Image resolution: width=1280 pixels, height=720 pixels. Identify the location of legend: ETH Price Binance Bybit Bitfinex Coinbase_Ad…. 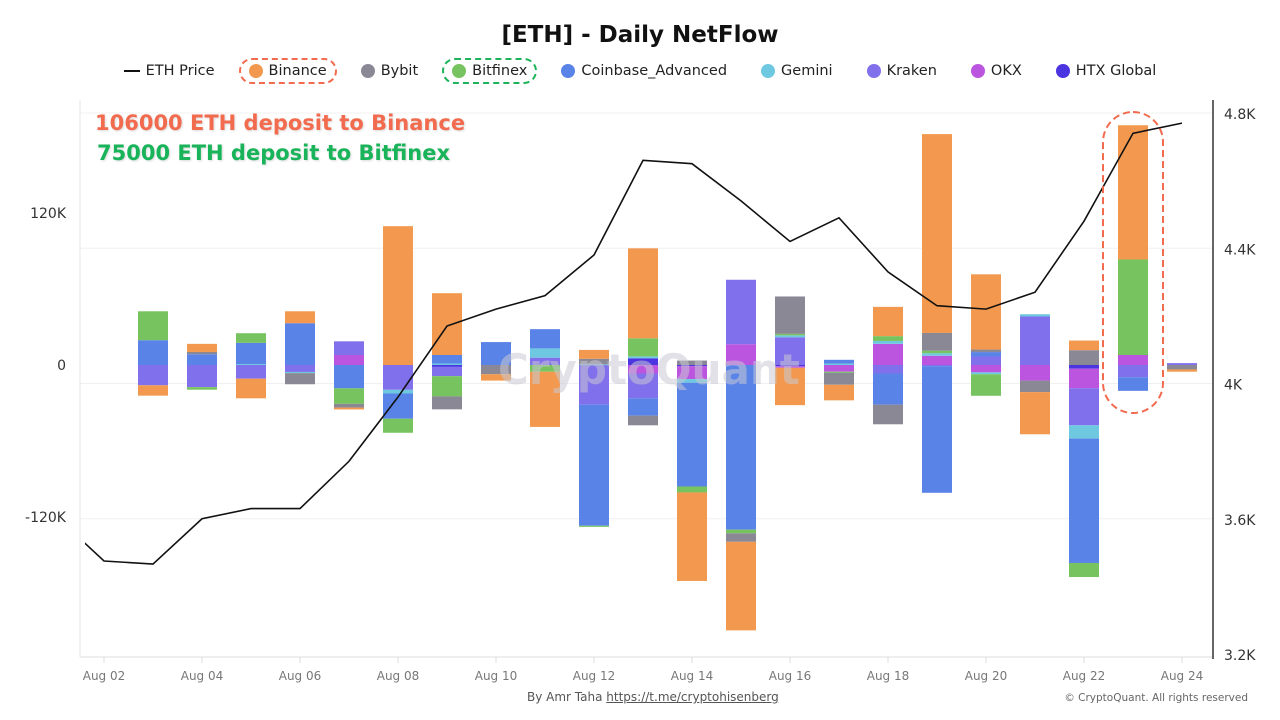
(640, 71).